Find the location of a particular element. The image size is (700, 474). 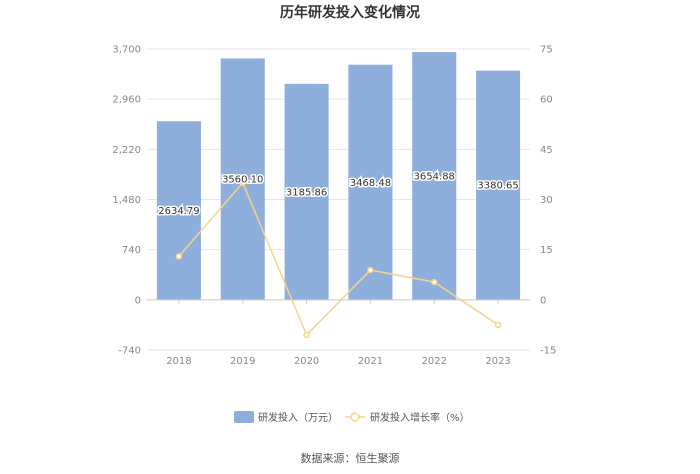

legend: 研发投入（万元） 研发投入增长率（%） is located at coordinates (352, 417).